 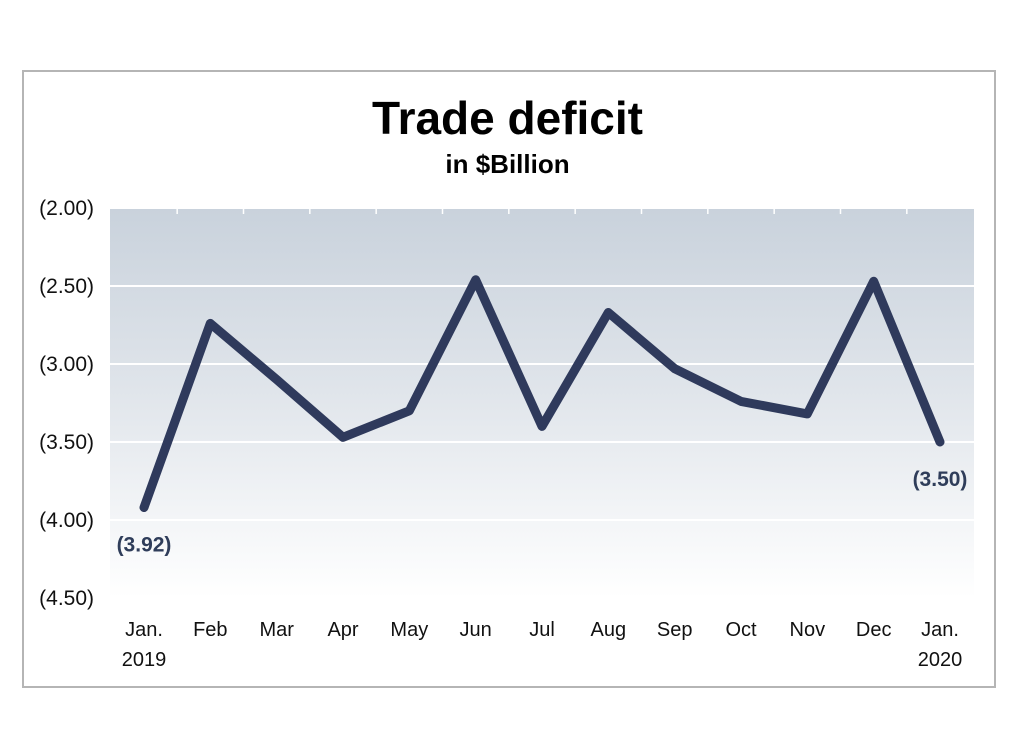 I want to click on x-tick-label: Jan. 2019, so click(x=144, y=645).